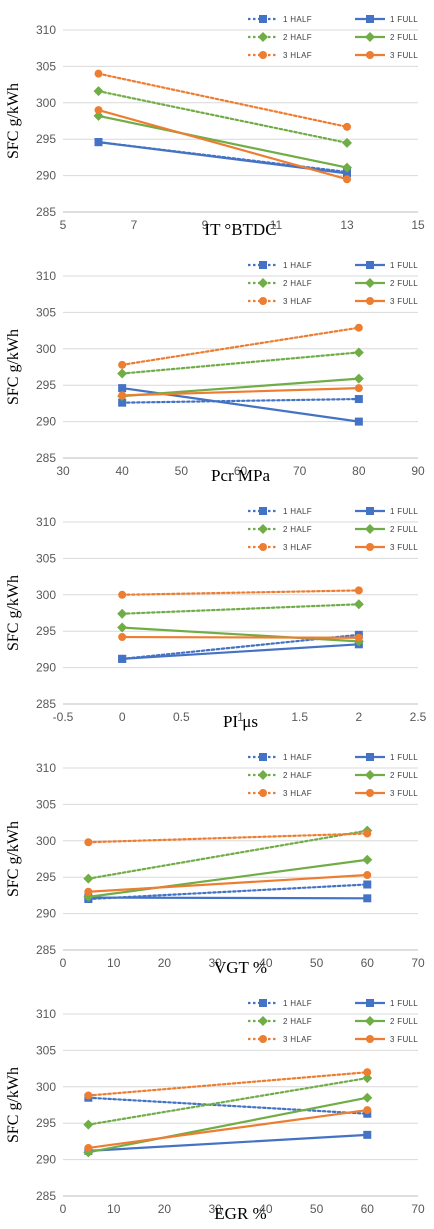 Image resolution: width=434 pixels, height=1229 pixels. I want to click on series-3-full, so click(240, 637).